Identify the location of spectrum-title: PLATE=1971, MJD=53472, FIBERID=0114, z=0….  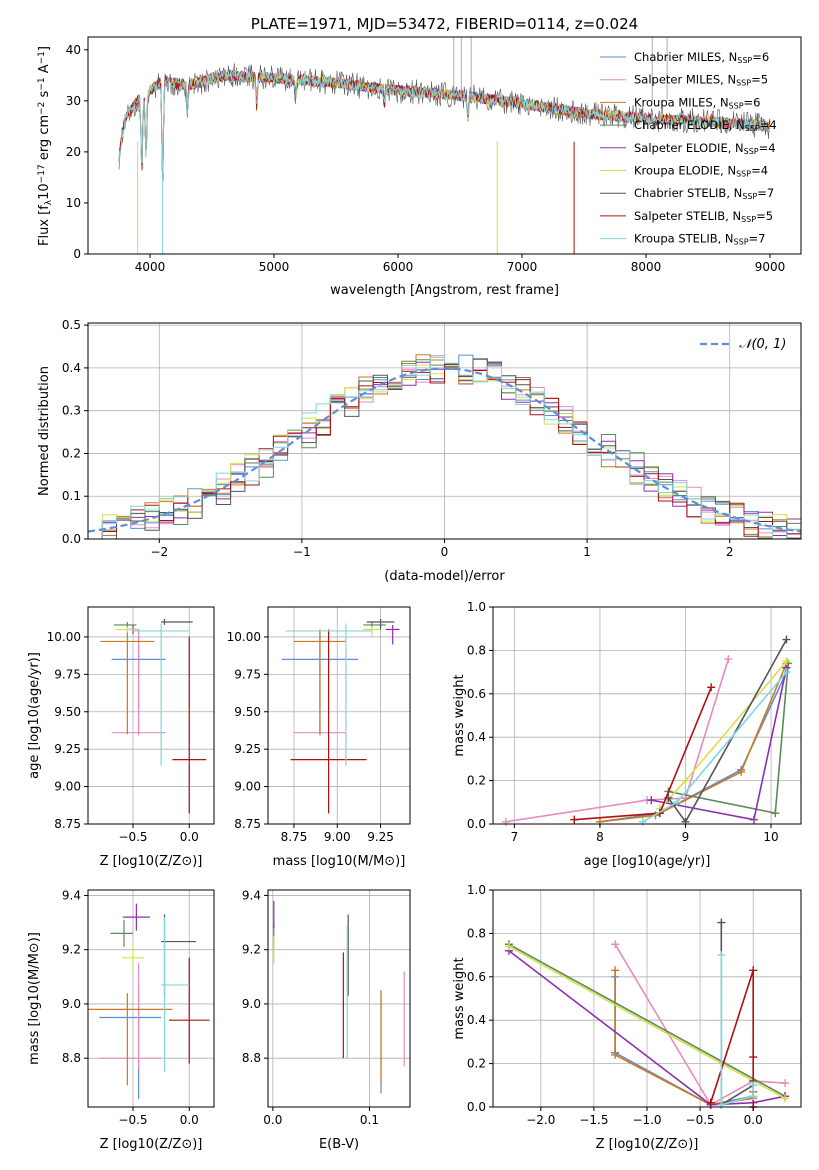
(444, 24).